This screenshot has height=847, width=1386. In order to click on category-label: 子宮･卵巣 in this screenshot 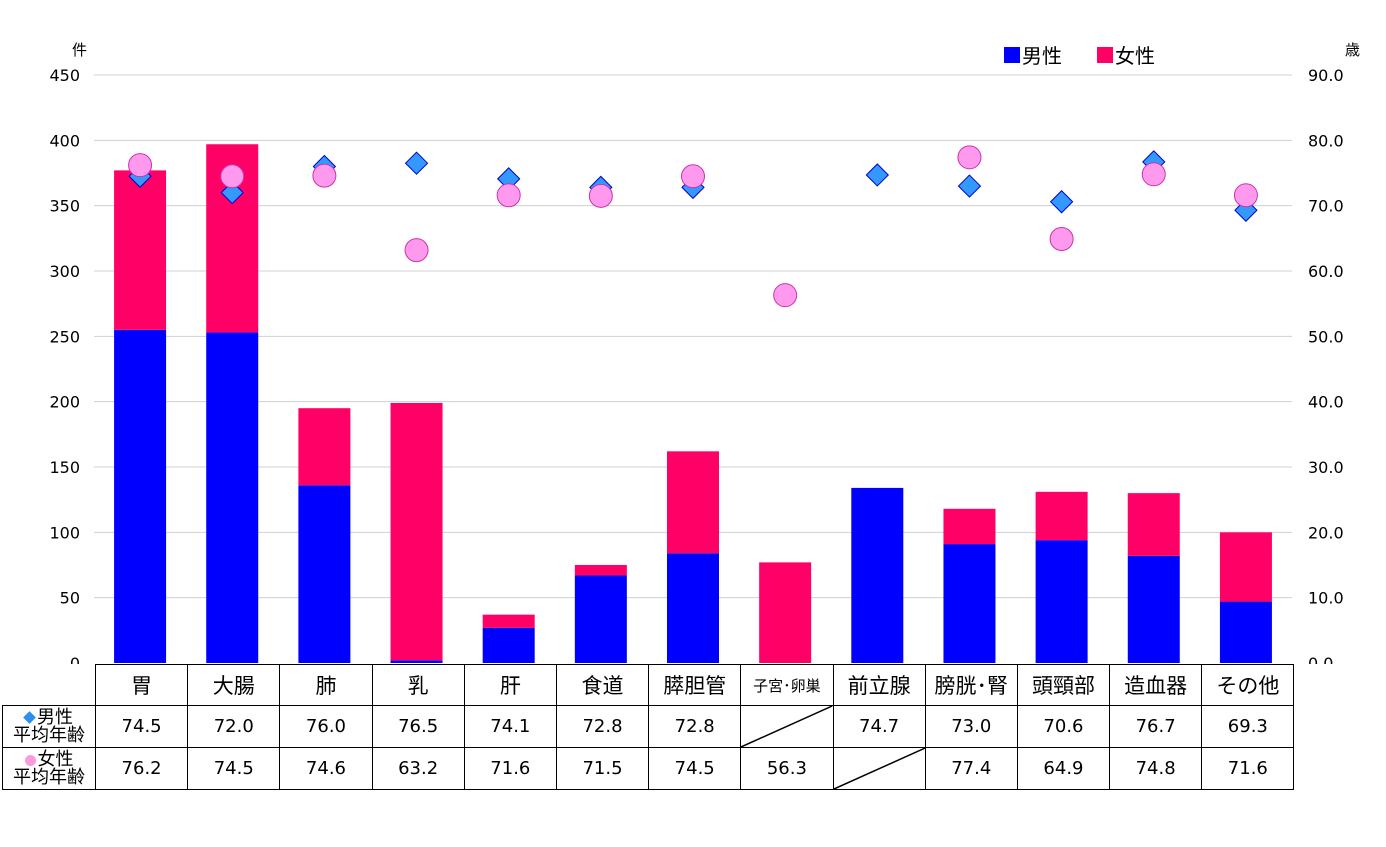, I will do `click(787, 685)`.